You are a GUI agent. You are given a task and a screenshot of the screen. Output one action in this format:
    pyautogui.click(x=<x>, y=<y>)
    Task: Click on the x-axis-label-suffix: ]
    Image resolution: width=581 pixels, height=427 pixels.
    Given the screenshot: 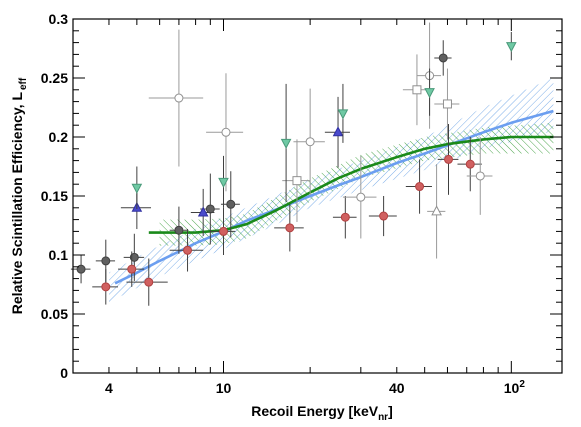 What is the action you would take?
    pyautogui.click(x=390, y=411)
    